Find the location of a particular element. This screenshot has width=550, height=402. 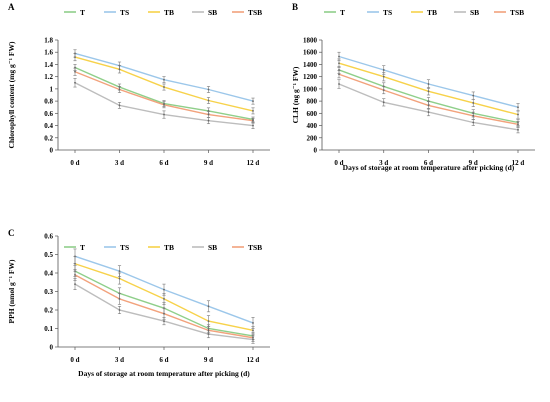

panel-c-y-tick-label: 0.6 is located at coordinates (48, 237).